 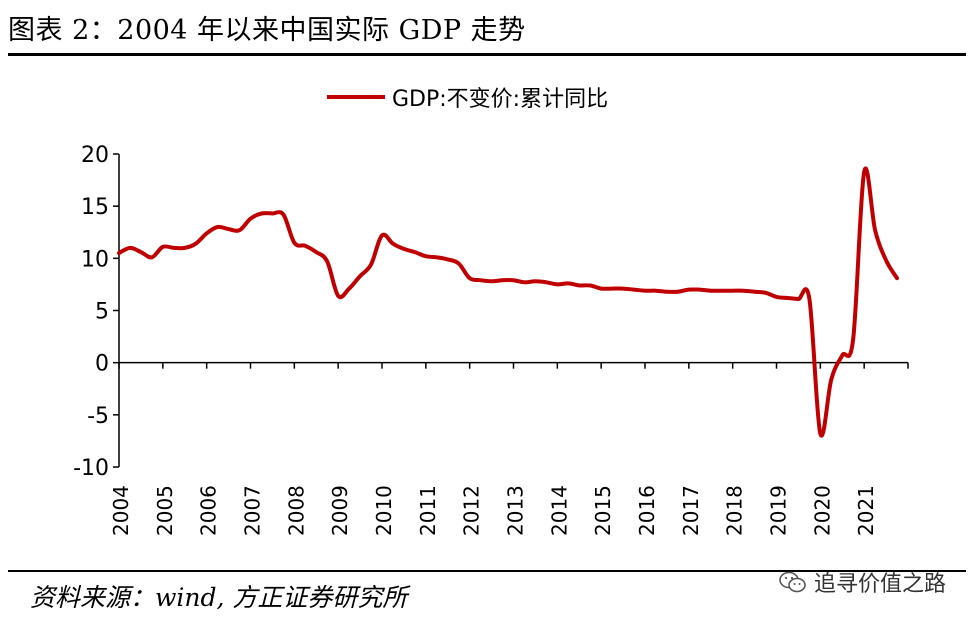 What do you see at coordinates (879, 584) in the screenshot?
I see `watermark-text: 追寻价值之路` at bounding box center [879, 584].